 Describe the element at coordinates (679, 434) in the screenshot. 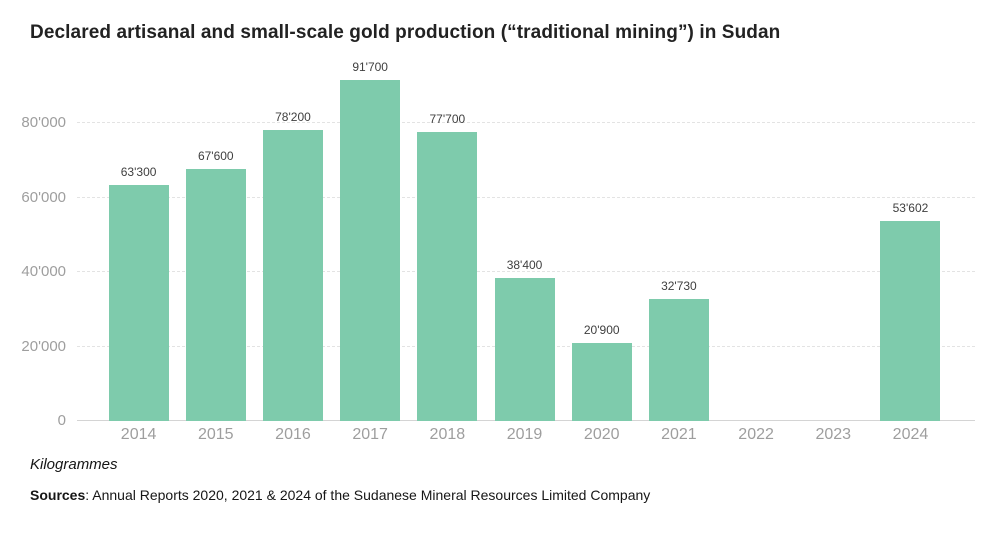

I see `x-tick-label-2021: 2021` at that location.